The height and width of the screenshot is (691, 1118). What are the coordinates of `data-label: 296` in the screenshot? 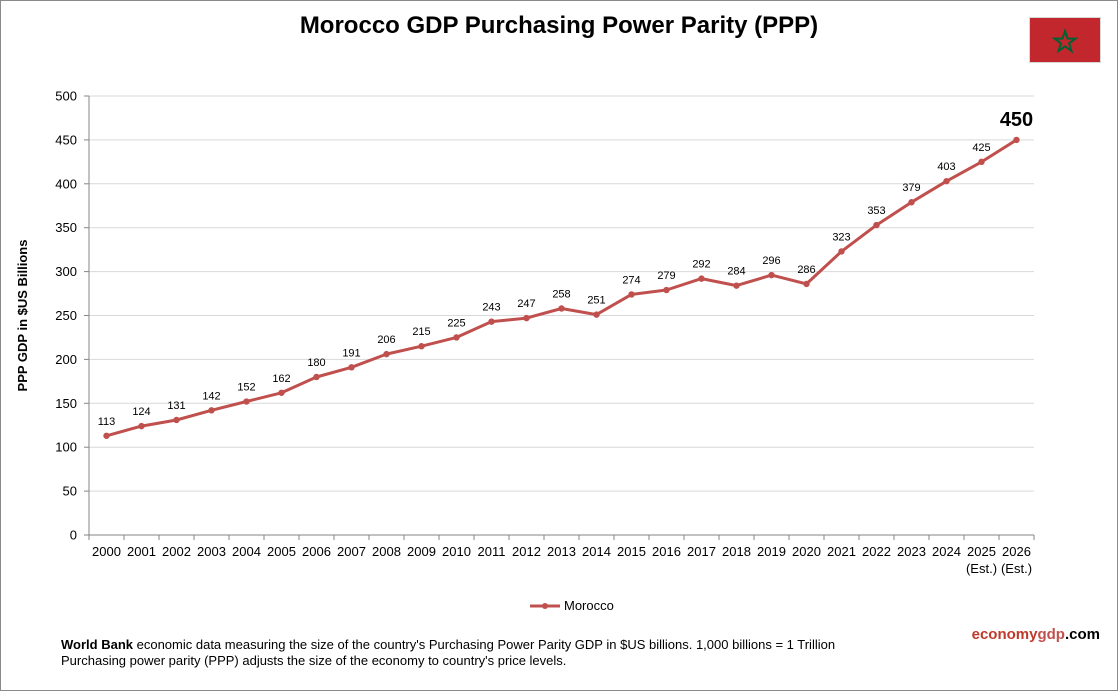 It's located at (771, 261).